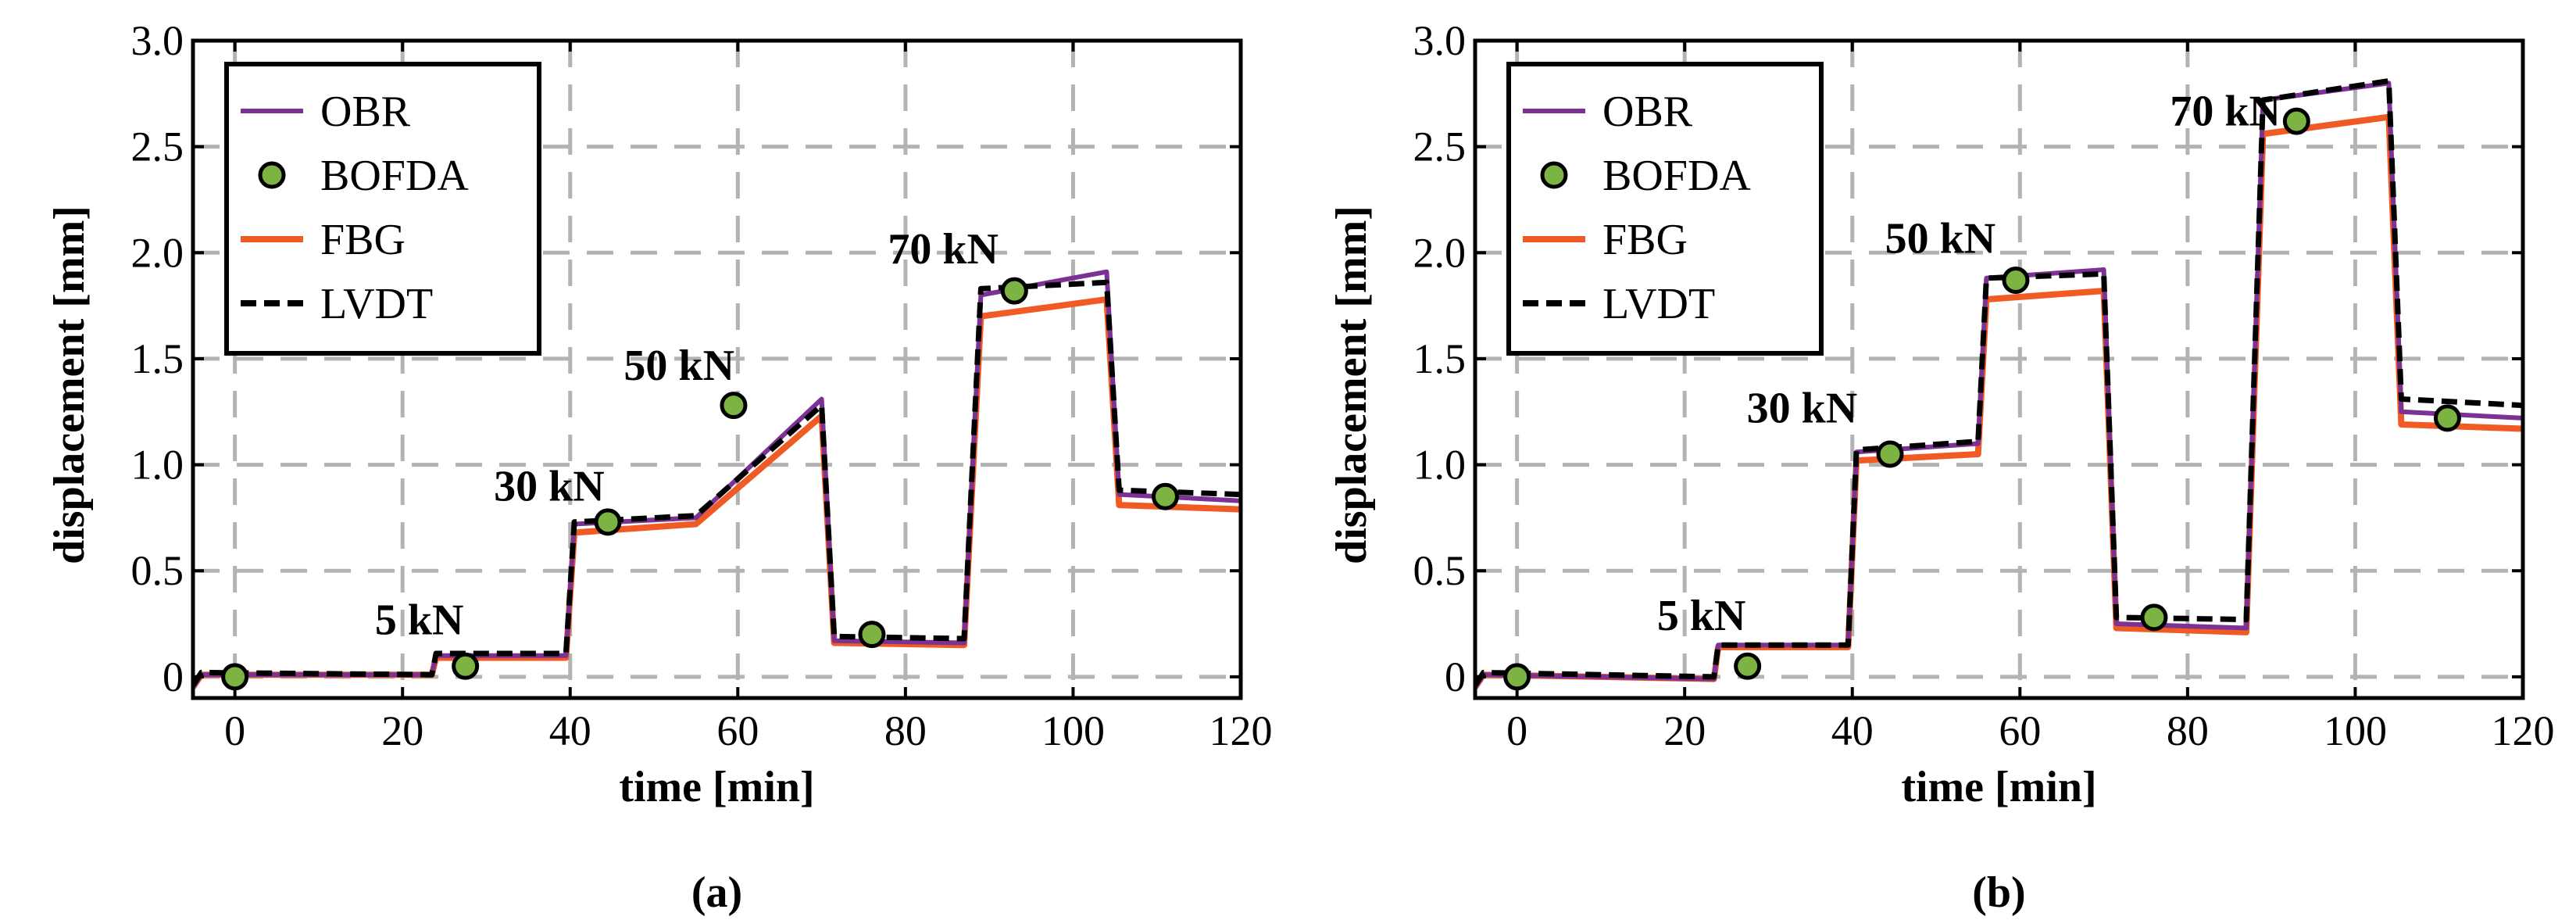  Describe the element at coordinates (1999, 892) in the screenshot. I see `panel-label: (b)` at that location.